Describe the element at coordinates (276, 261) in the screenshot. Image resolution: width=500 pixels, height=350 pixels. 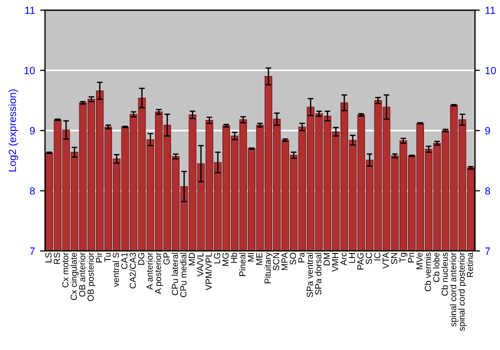
I see `x-tick-label: SCN` at that location.